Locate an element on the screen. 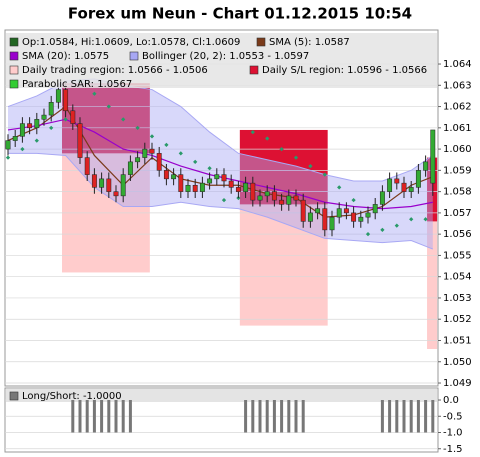 Image resolution: width=480 pixels, height=457 pixels. panel-legend-box is located at coordinates (221, 395).